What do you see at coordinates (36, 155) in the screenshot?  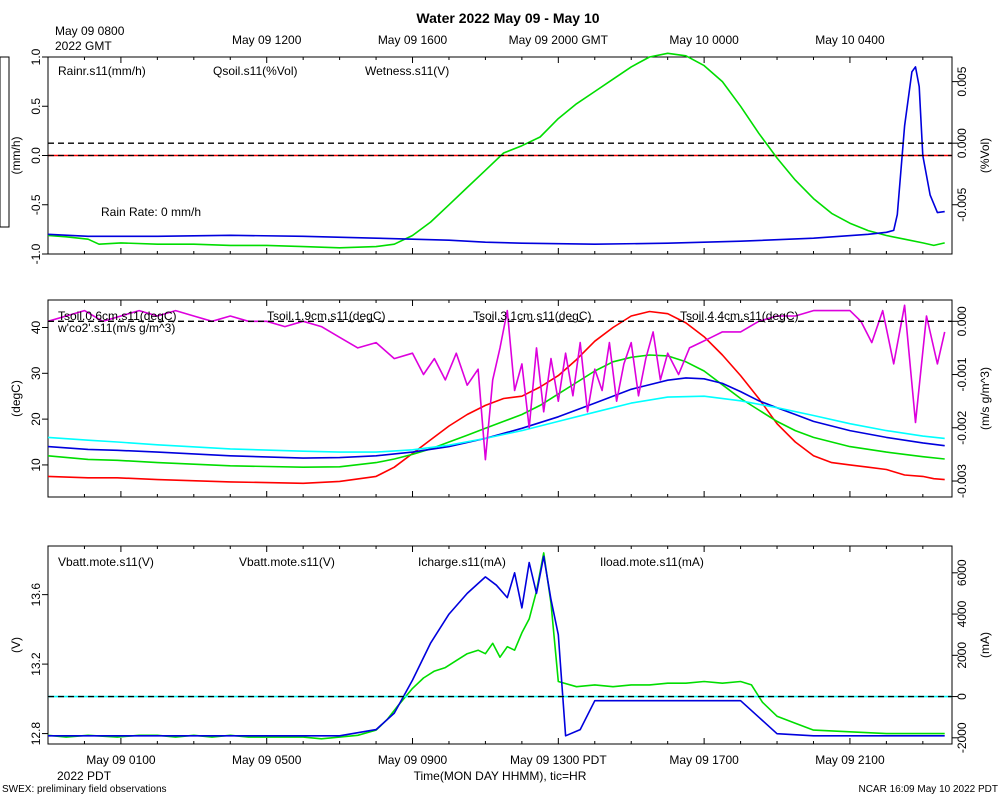 I see `left-axis-tick-label: 0.0` at bounding box center [36, 155].